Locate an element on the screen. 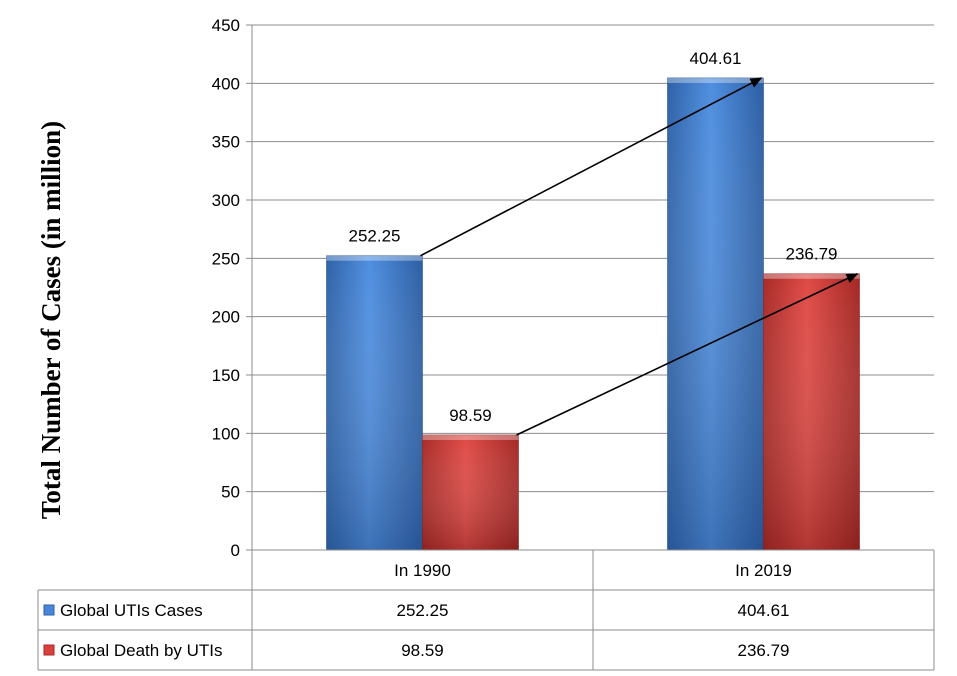  y-tick-label: 150 is located at coordinates (226, 375).